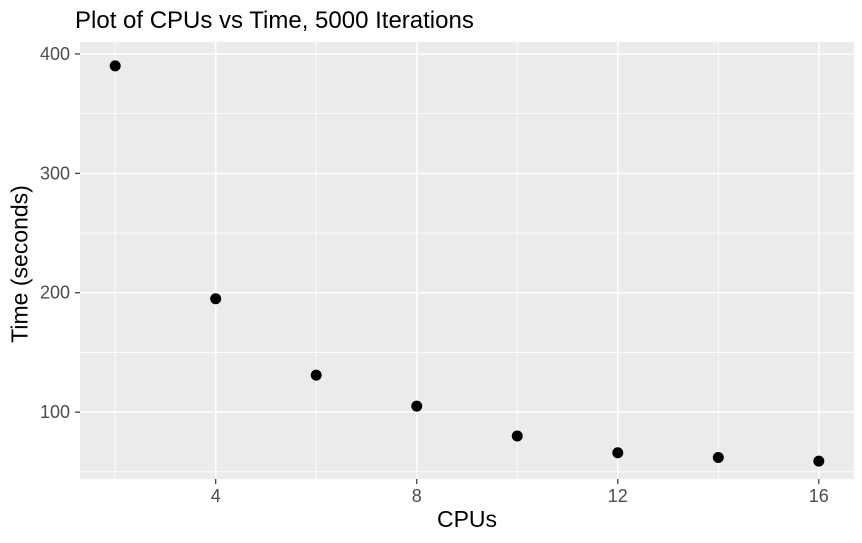 The height and width of the screenshot is (543, 862). Describe the element at coordinates (618, 496) in the screenshot. I see `x-tick-label: 12` at that location.